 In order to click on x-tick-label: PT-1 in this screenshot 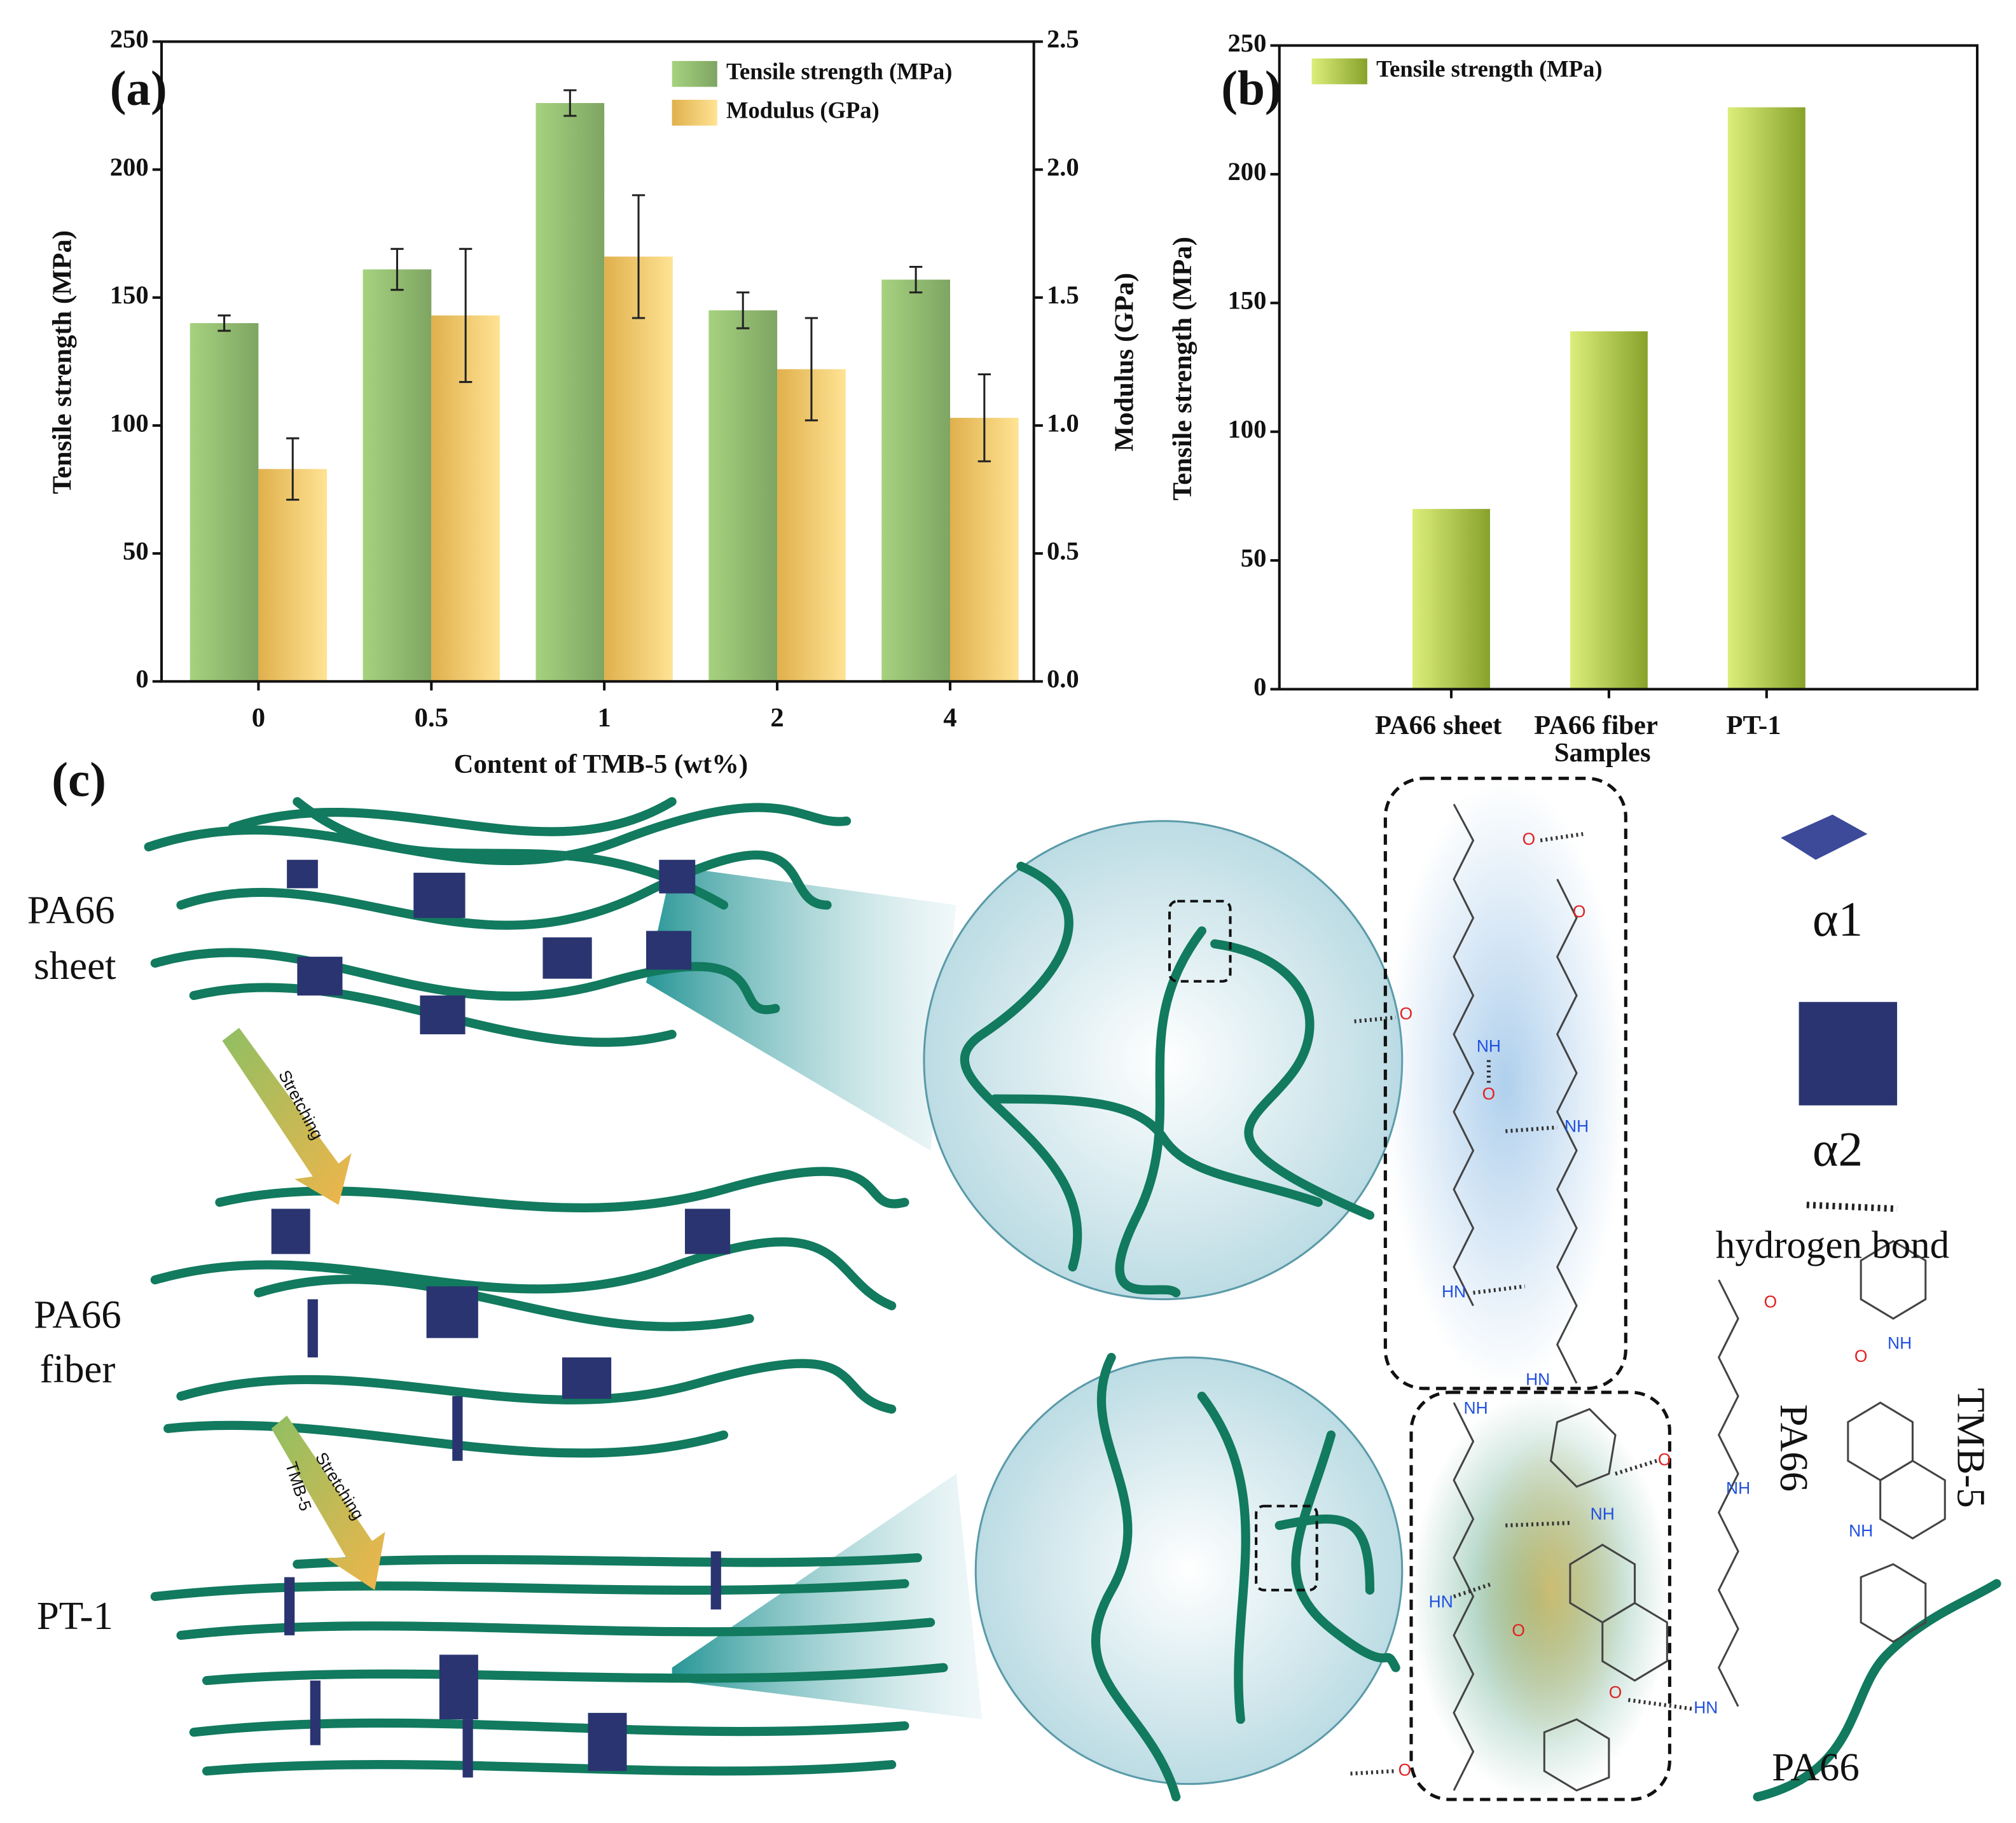, I will do `click(1753, 725)`.